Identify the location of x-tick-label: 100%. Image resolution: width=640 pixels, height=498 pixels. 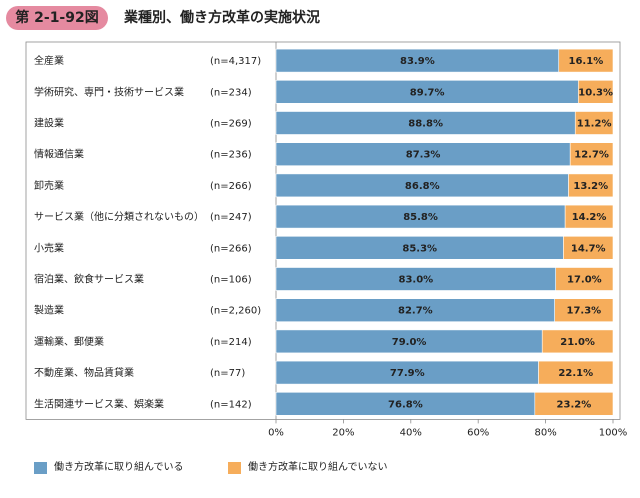
(613, 432).